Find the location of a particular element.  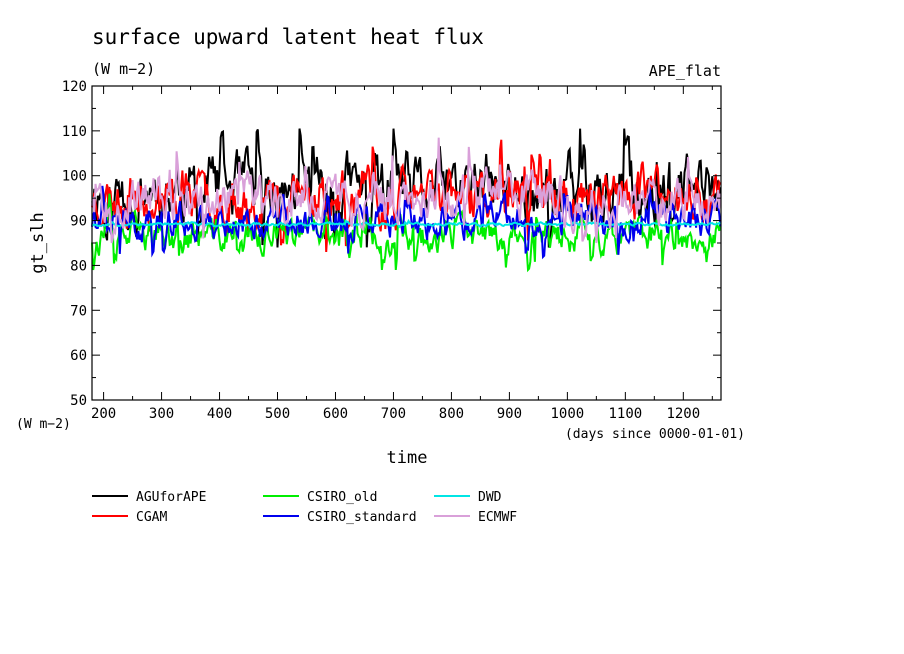

y-axis-label: gt_slh is located at coordinates (38, 242).